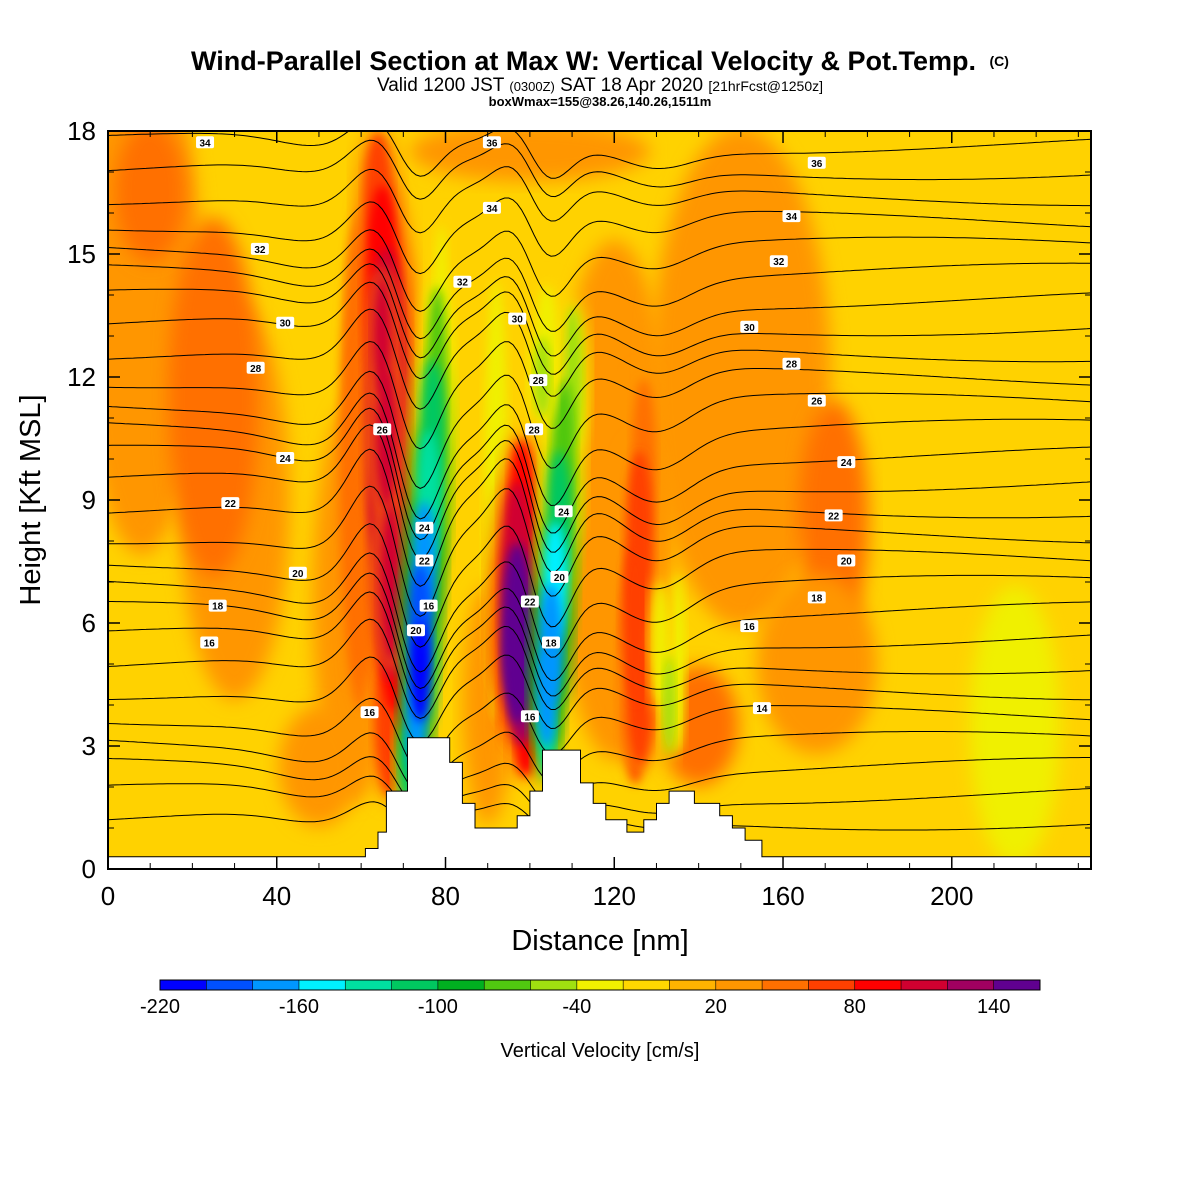 This screenshot has width=1200, height=1200. Describe the element at coordinates (716, 1007) in the screenshot. I see `colorbar-tick-label: 20` at that location.